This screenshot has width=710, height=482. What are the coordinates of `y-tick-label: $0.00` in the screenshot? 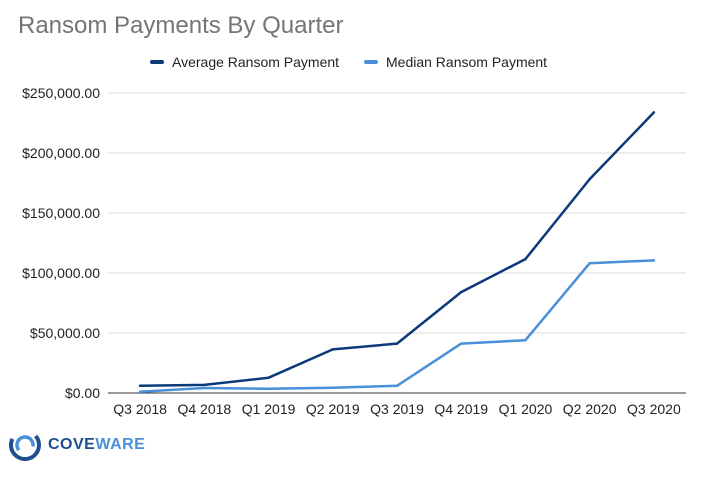 It's located at (82, 393).